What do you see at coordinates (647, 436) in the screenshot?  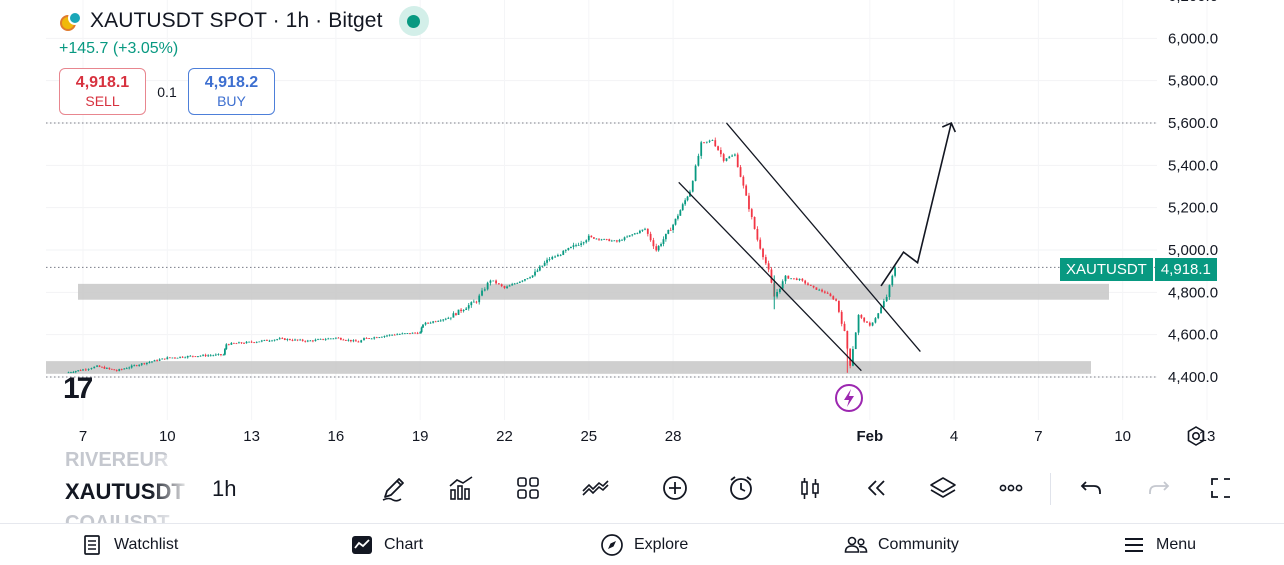 I see `time-axis: 7 10 13 16 19 22 25 28 Feb 4 7 10 13` at bounding box center [647, 436].